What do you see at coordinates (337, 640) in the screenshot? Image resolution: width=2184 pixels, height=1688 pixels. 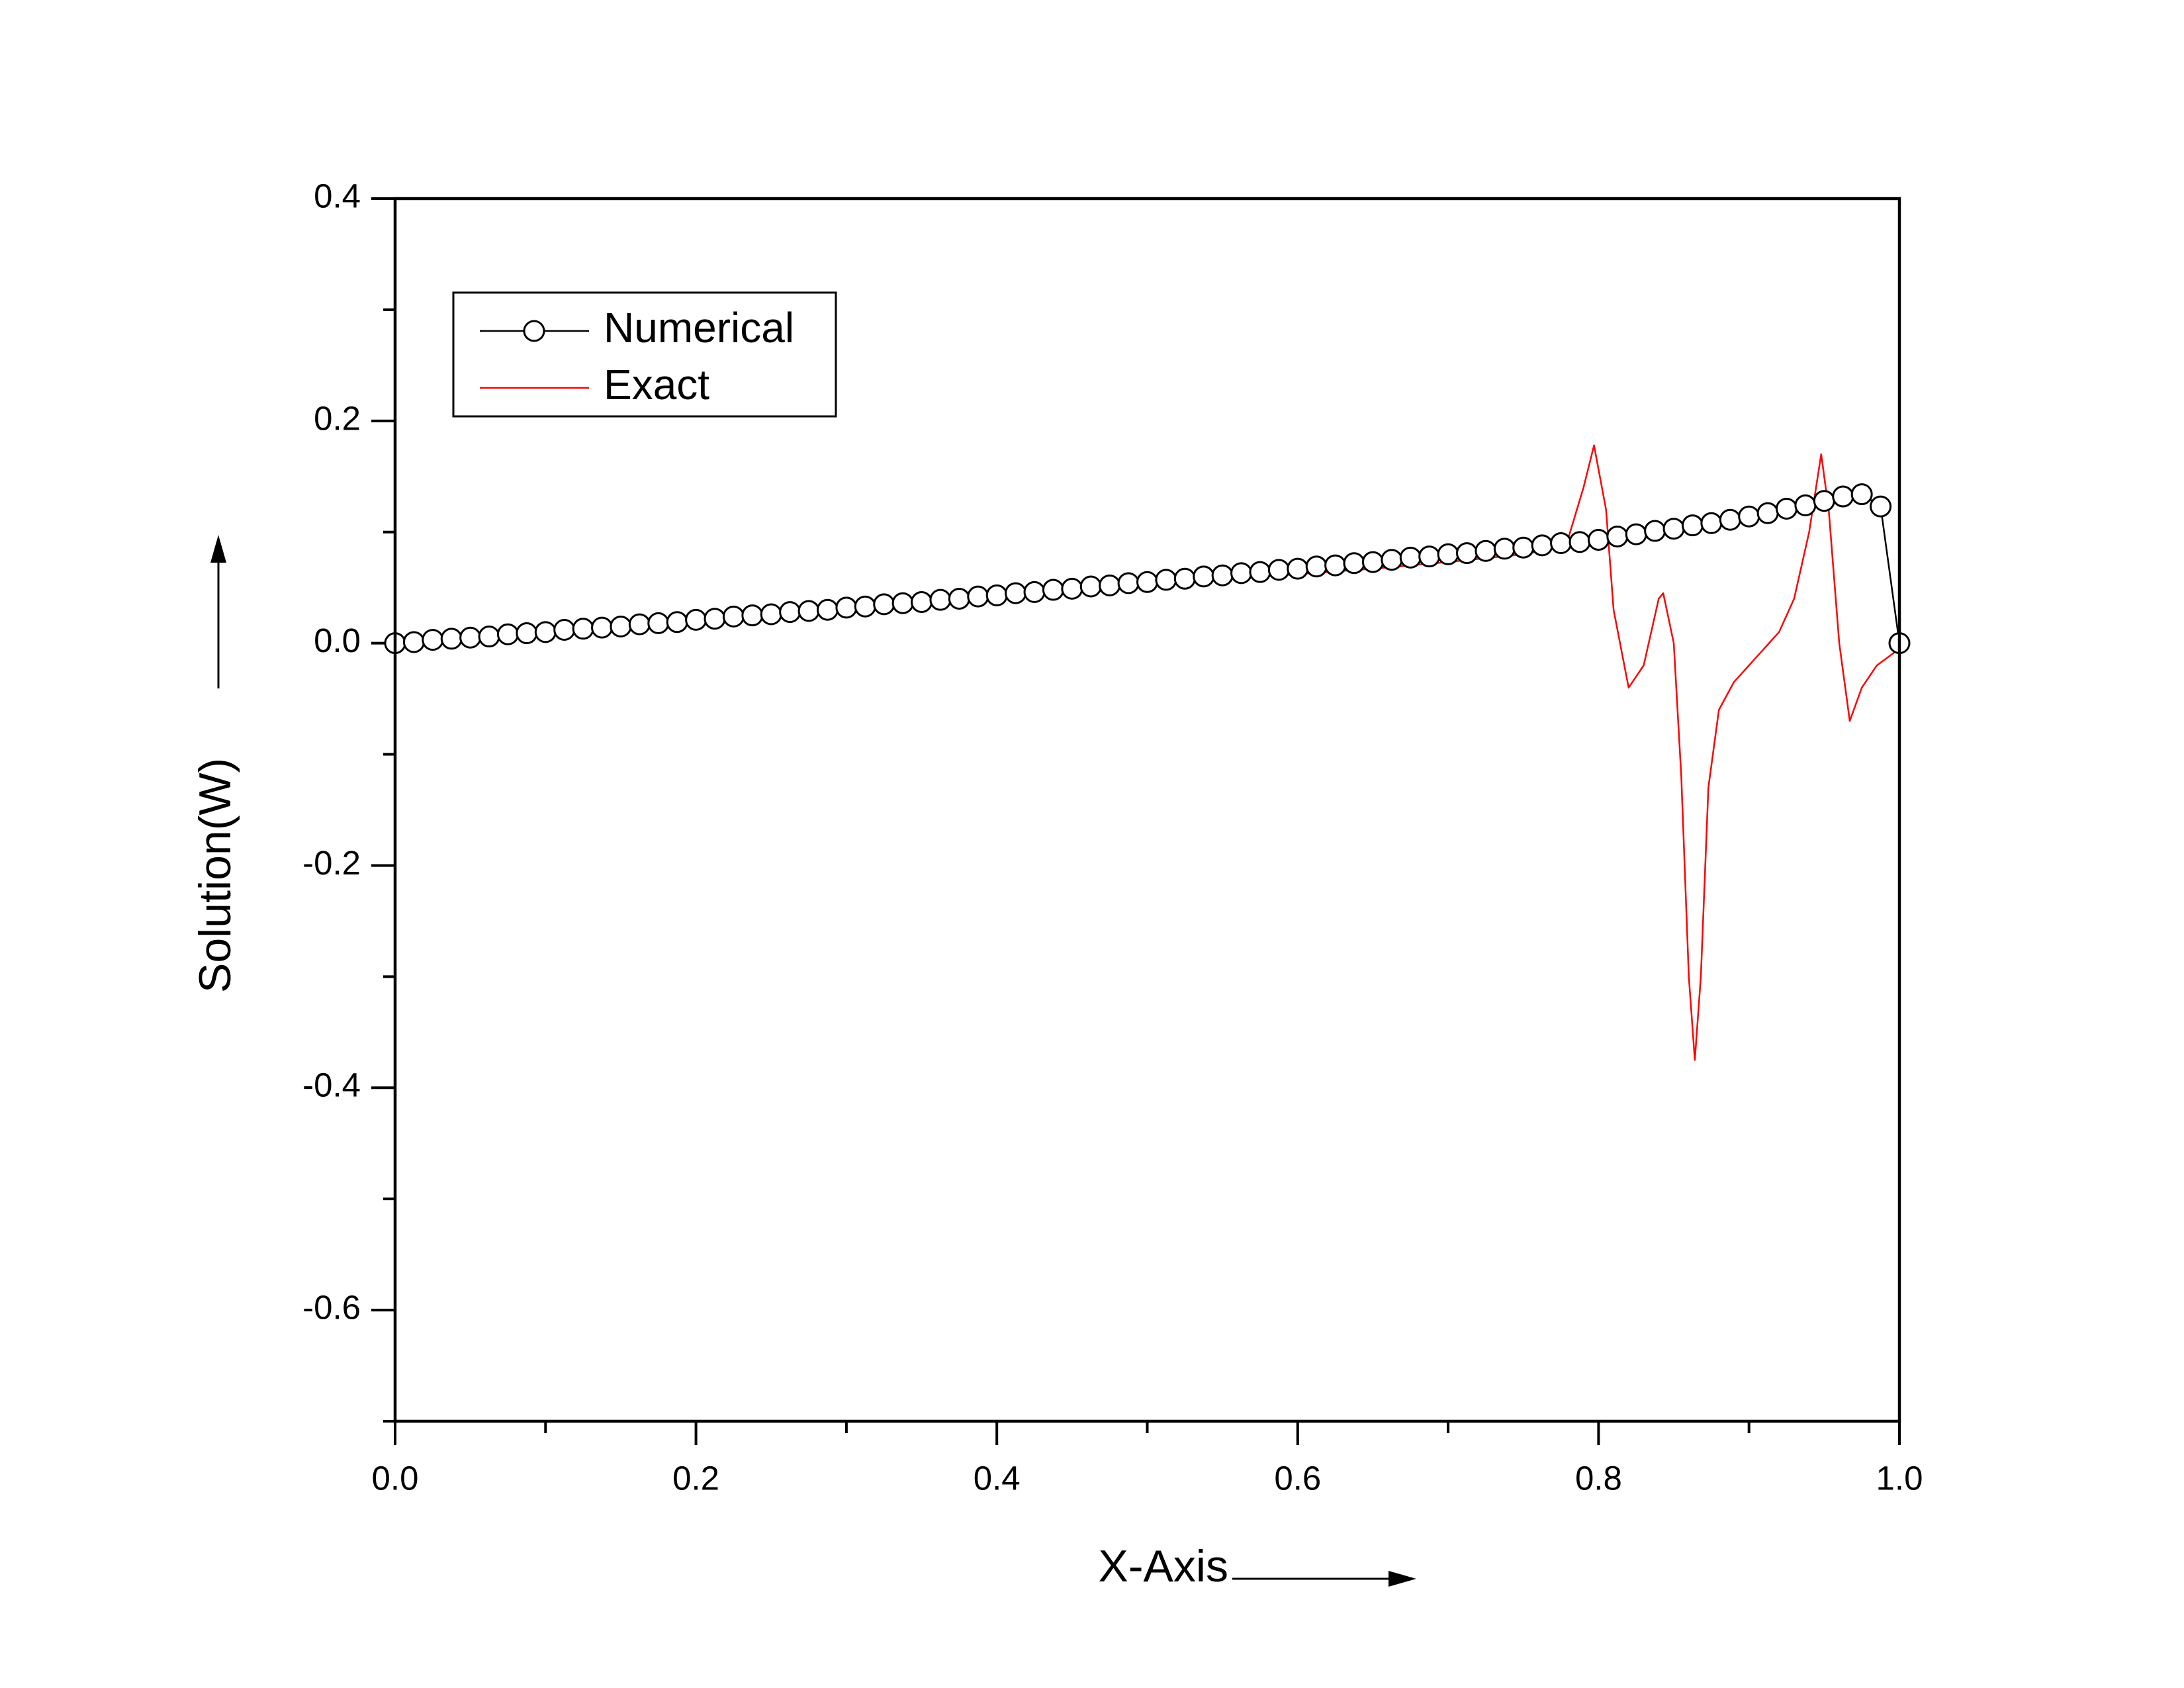 I see `y-tick-label: 0.0` at bounding box center [337, 640].